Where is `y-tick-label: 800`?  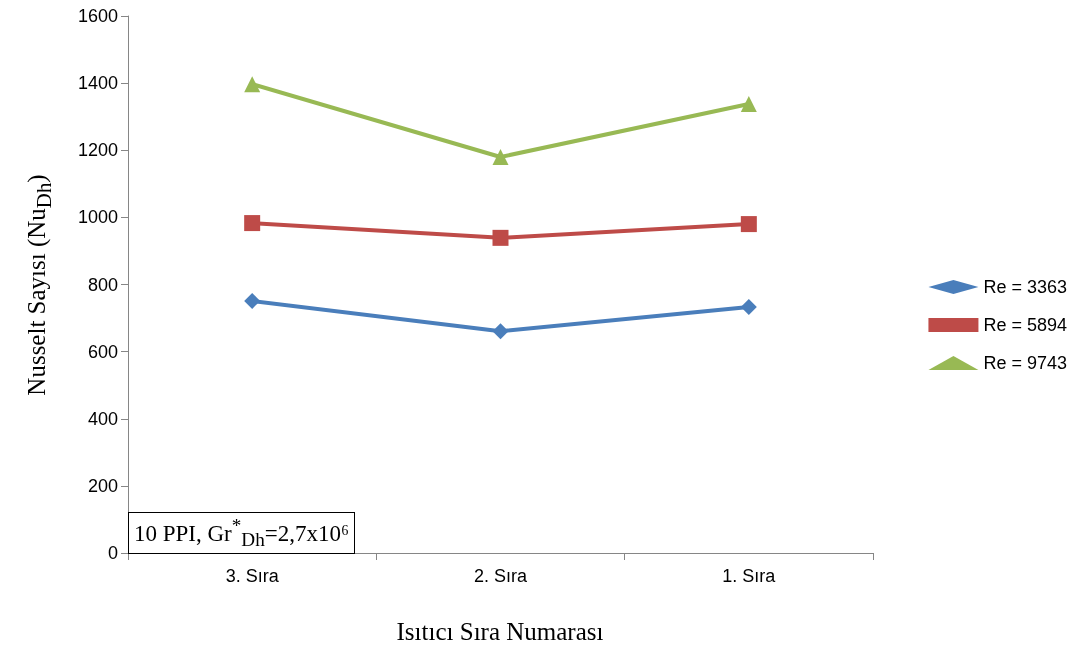 y-tick-label: 800 is located at coordinates (102, 284).